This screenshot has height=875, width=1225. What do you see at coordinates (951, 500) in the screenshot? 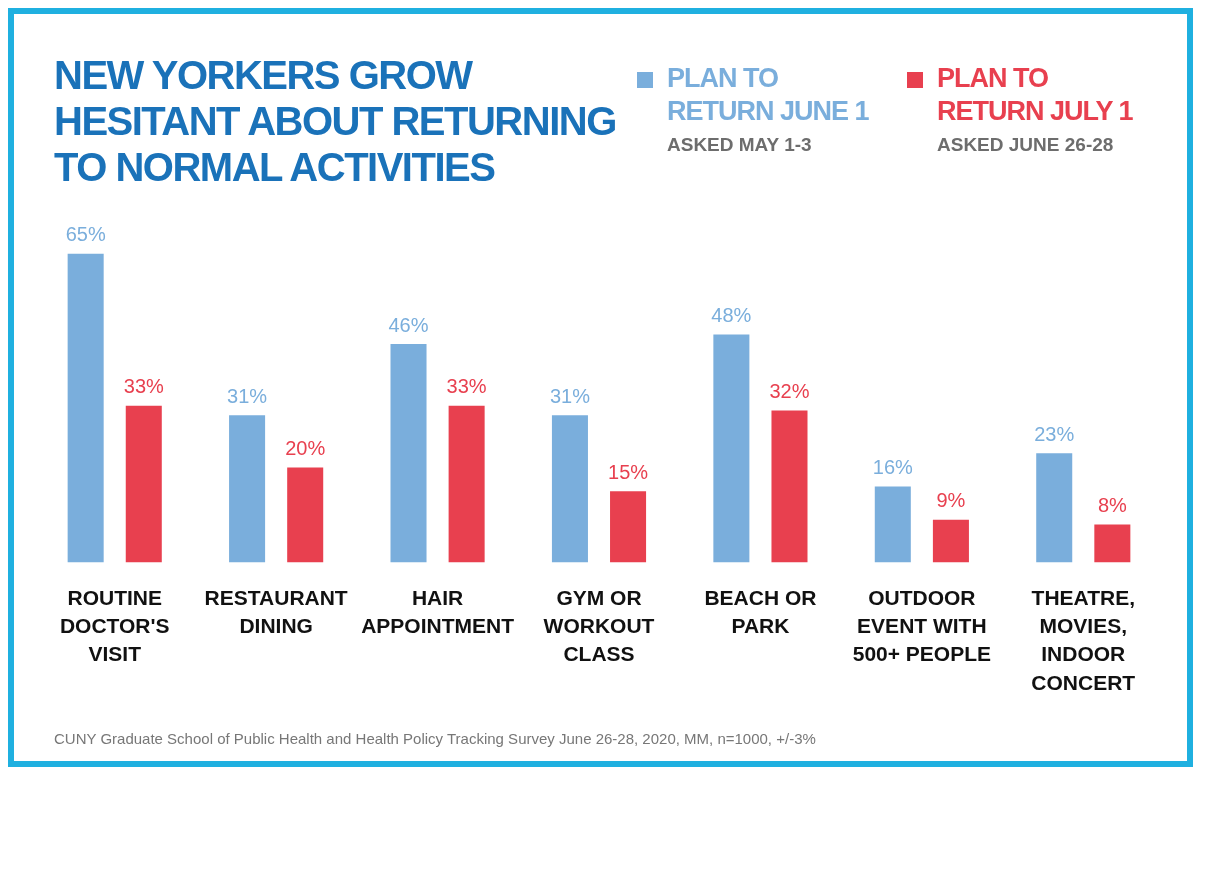
I see `data-label: 9%` at bounding box center [951, 500].